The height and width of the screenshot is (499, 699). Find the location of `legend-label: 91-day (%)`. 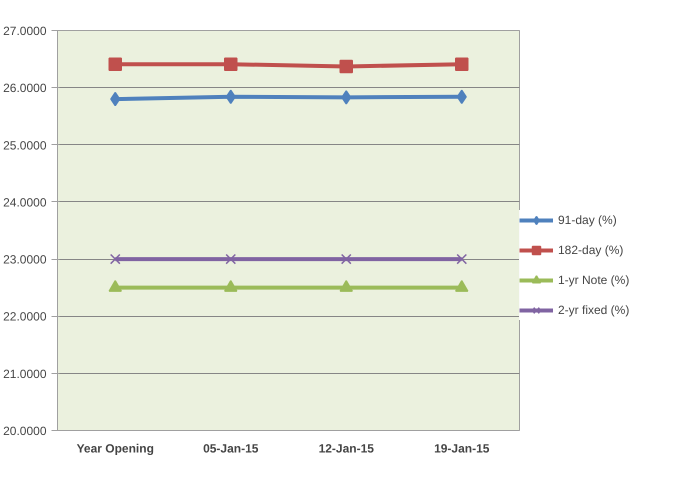

legend-label: 91-day (%) is located at coordinates (587, 220).